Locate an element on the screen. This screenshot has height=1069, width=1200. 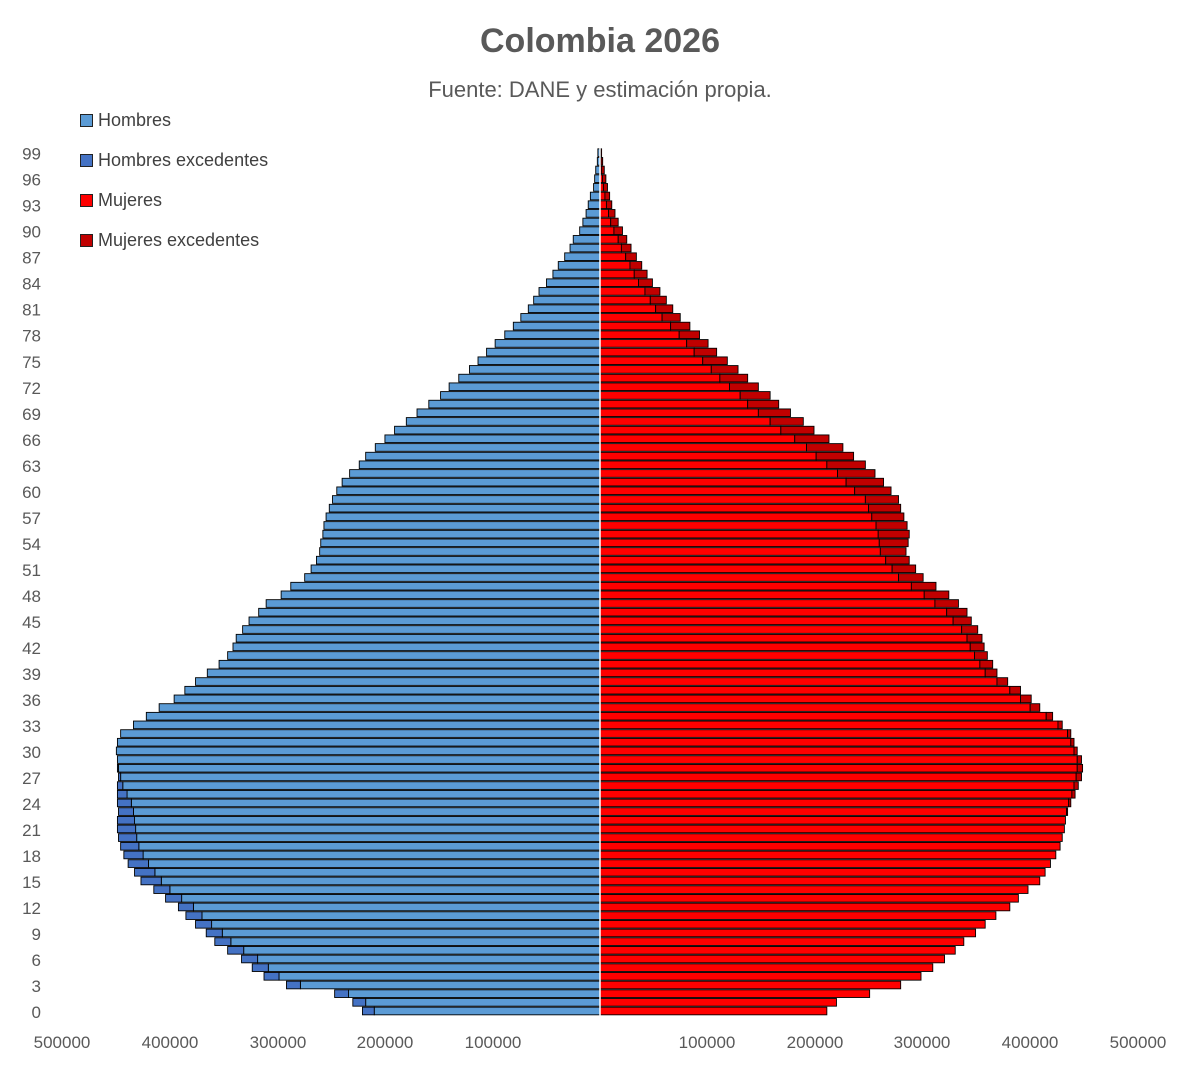
y-tick-label: 3 is located at coordinates (36, 986).